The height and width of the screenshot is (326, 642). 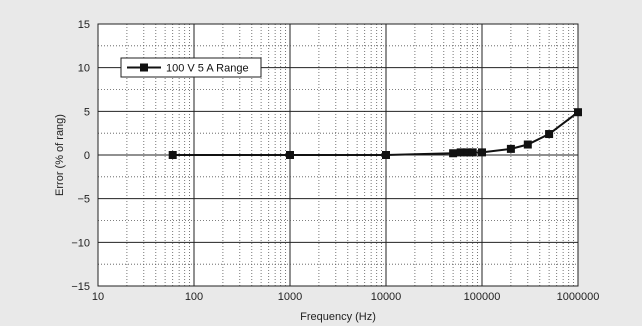 I want to click on x-tick-label: 1000, so click(x=290, y=297).